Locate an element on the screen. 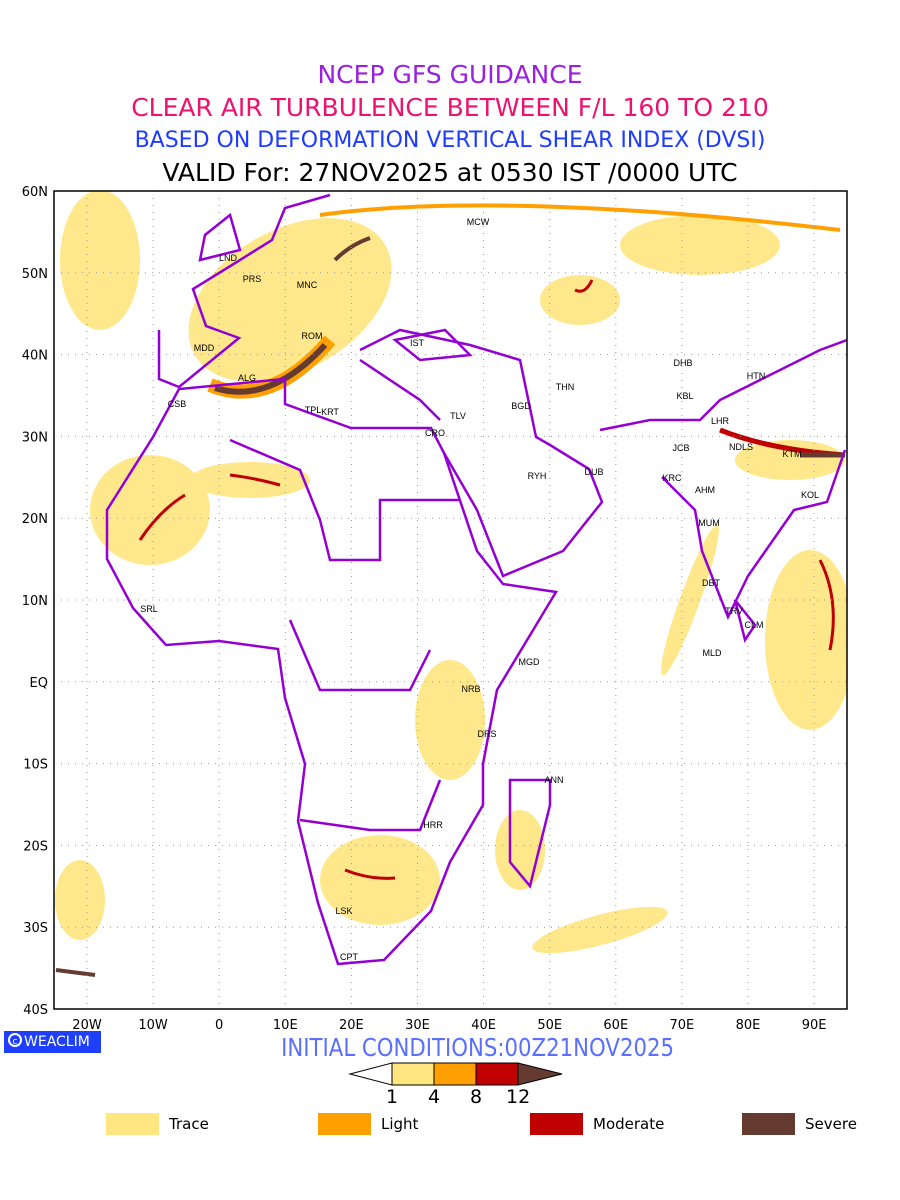 The width and height of the screenshot is (900, 1200). station-label-mnc: MNC is located at coordinates (307, 285).